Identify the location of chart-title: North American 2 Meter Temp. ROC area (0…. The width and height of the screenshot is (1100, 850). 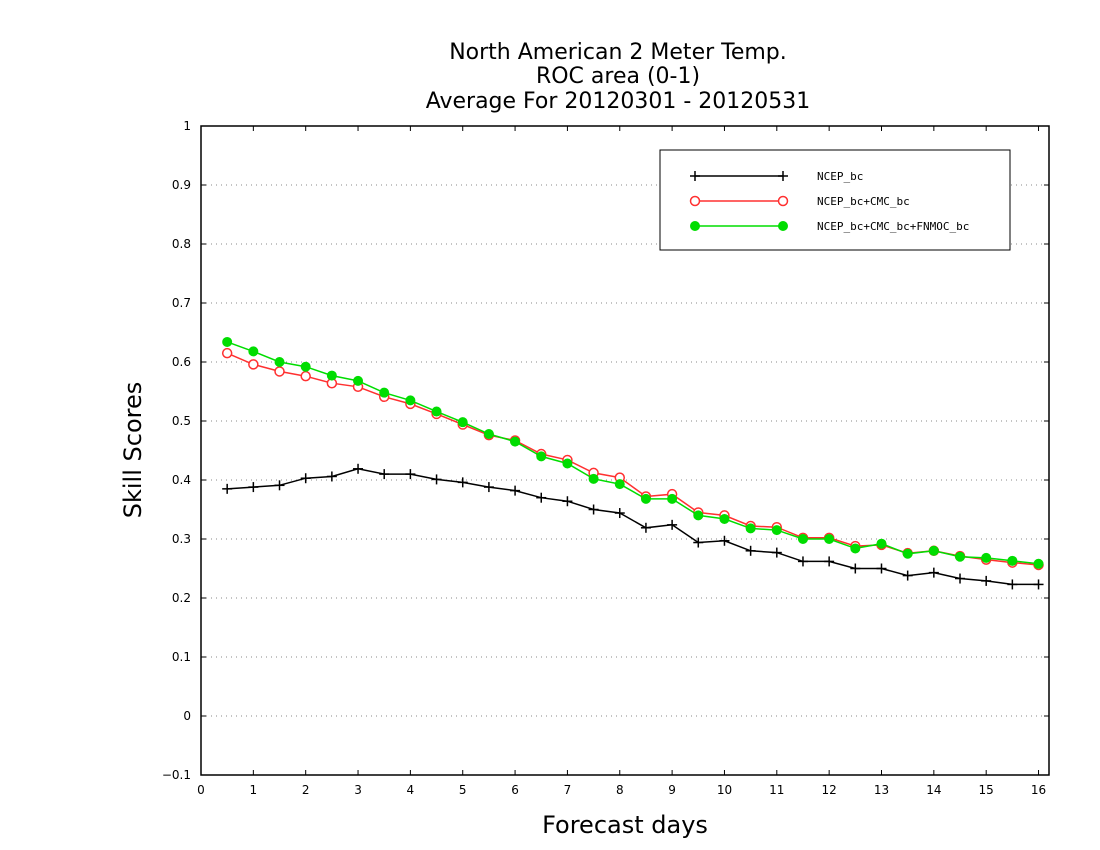
(618, 77).